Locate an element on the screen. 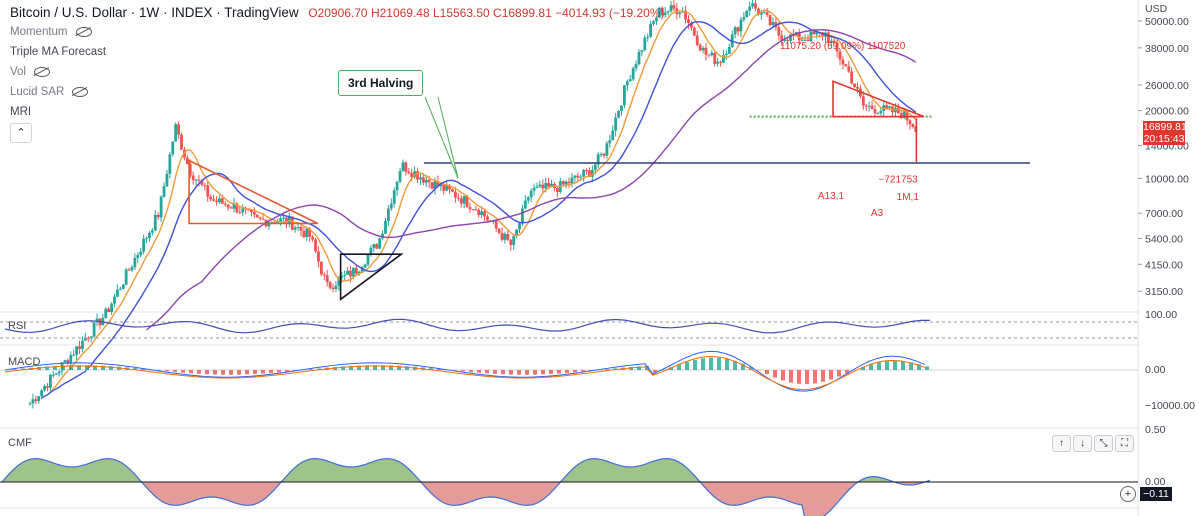 The image size is (1199, 516). cmf-last-value: −0.11 is located at coordinates (1156, 494).